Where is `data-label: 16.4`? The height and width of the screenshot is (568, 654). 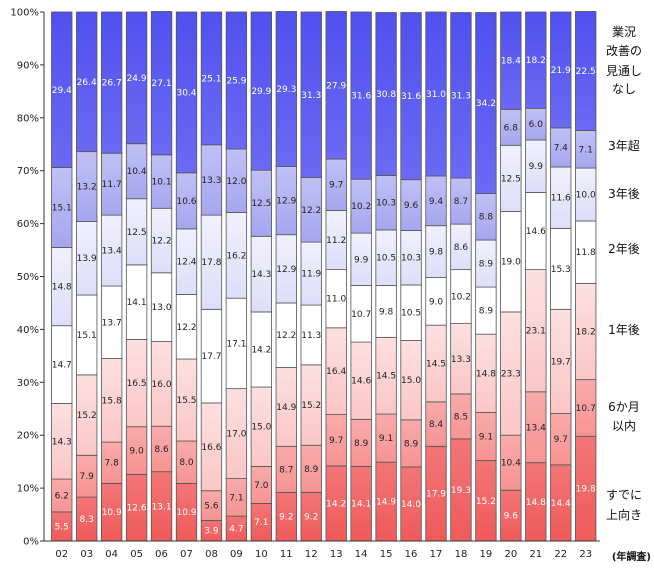
data-label: 16.4 is located at coordinates (336, 372).